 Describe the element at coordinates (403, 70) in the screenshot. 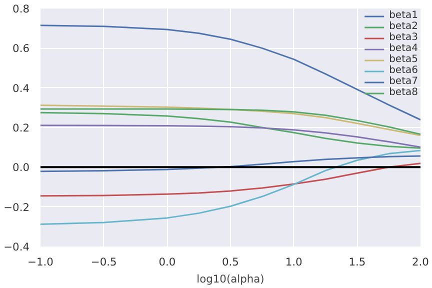

I see `legend-label: beta6` at that location.